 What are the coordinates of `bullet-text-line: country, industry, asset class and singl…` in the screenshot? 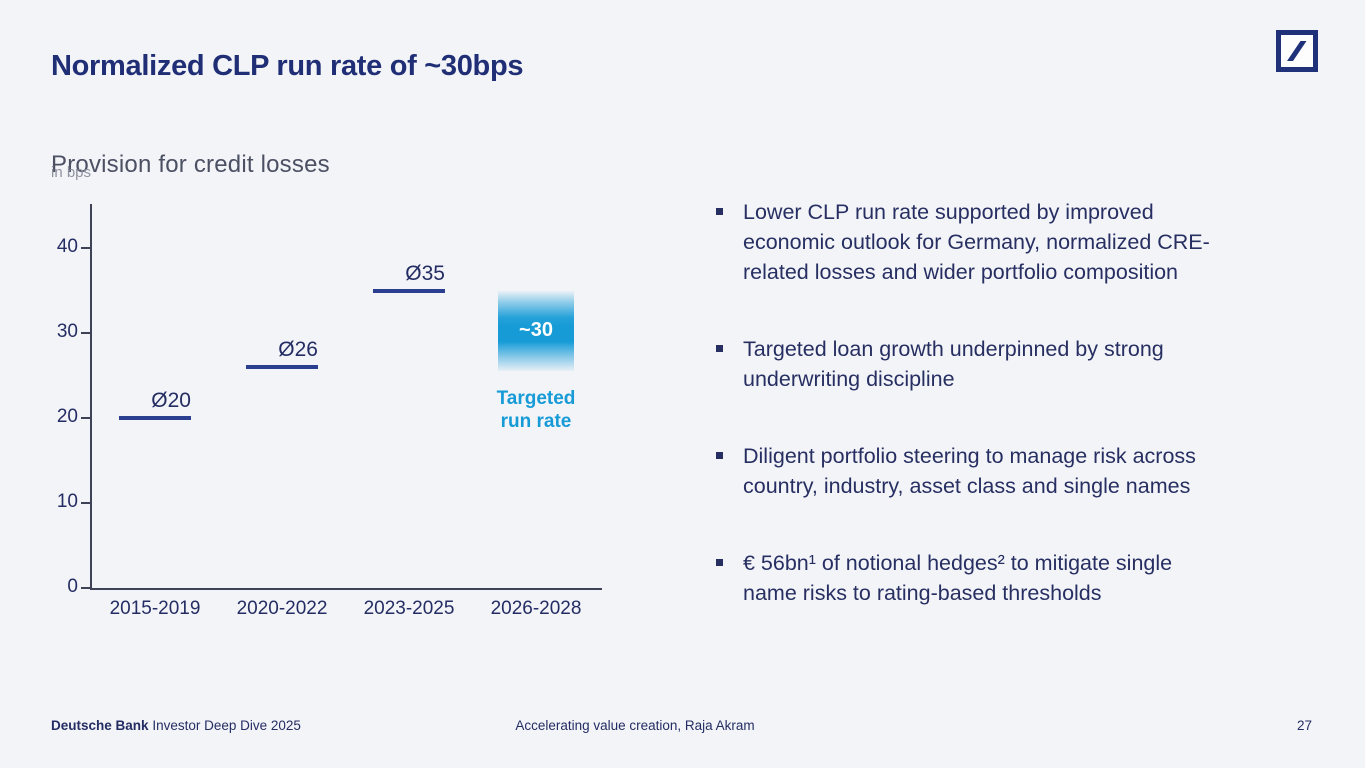 It's located at (967, 486).